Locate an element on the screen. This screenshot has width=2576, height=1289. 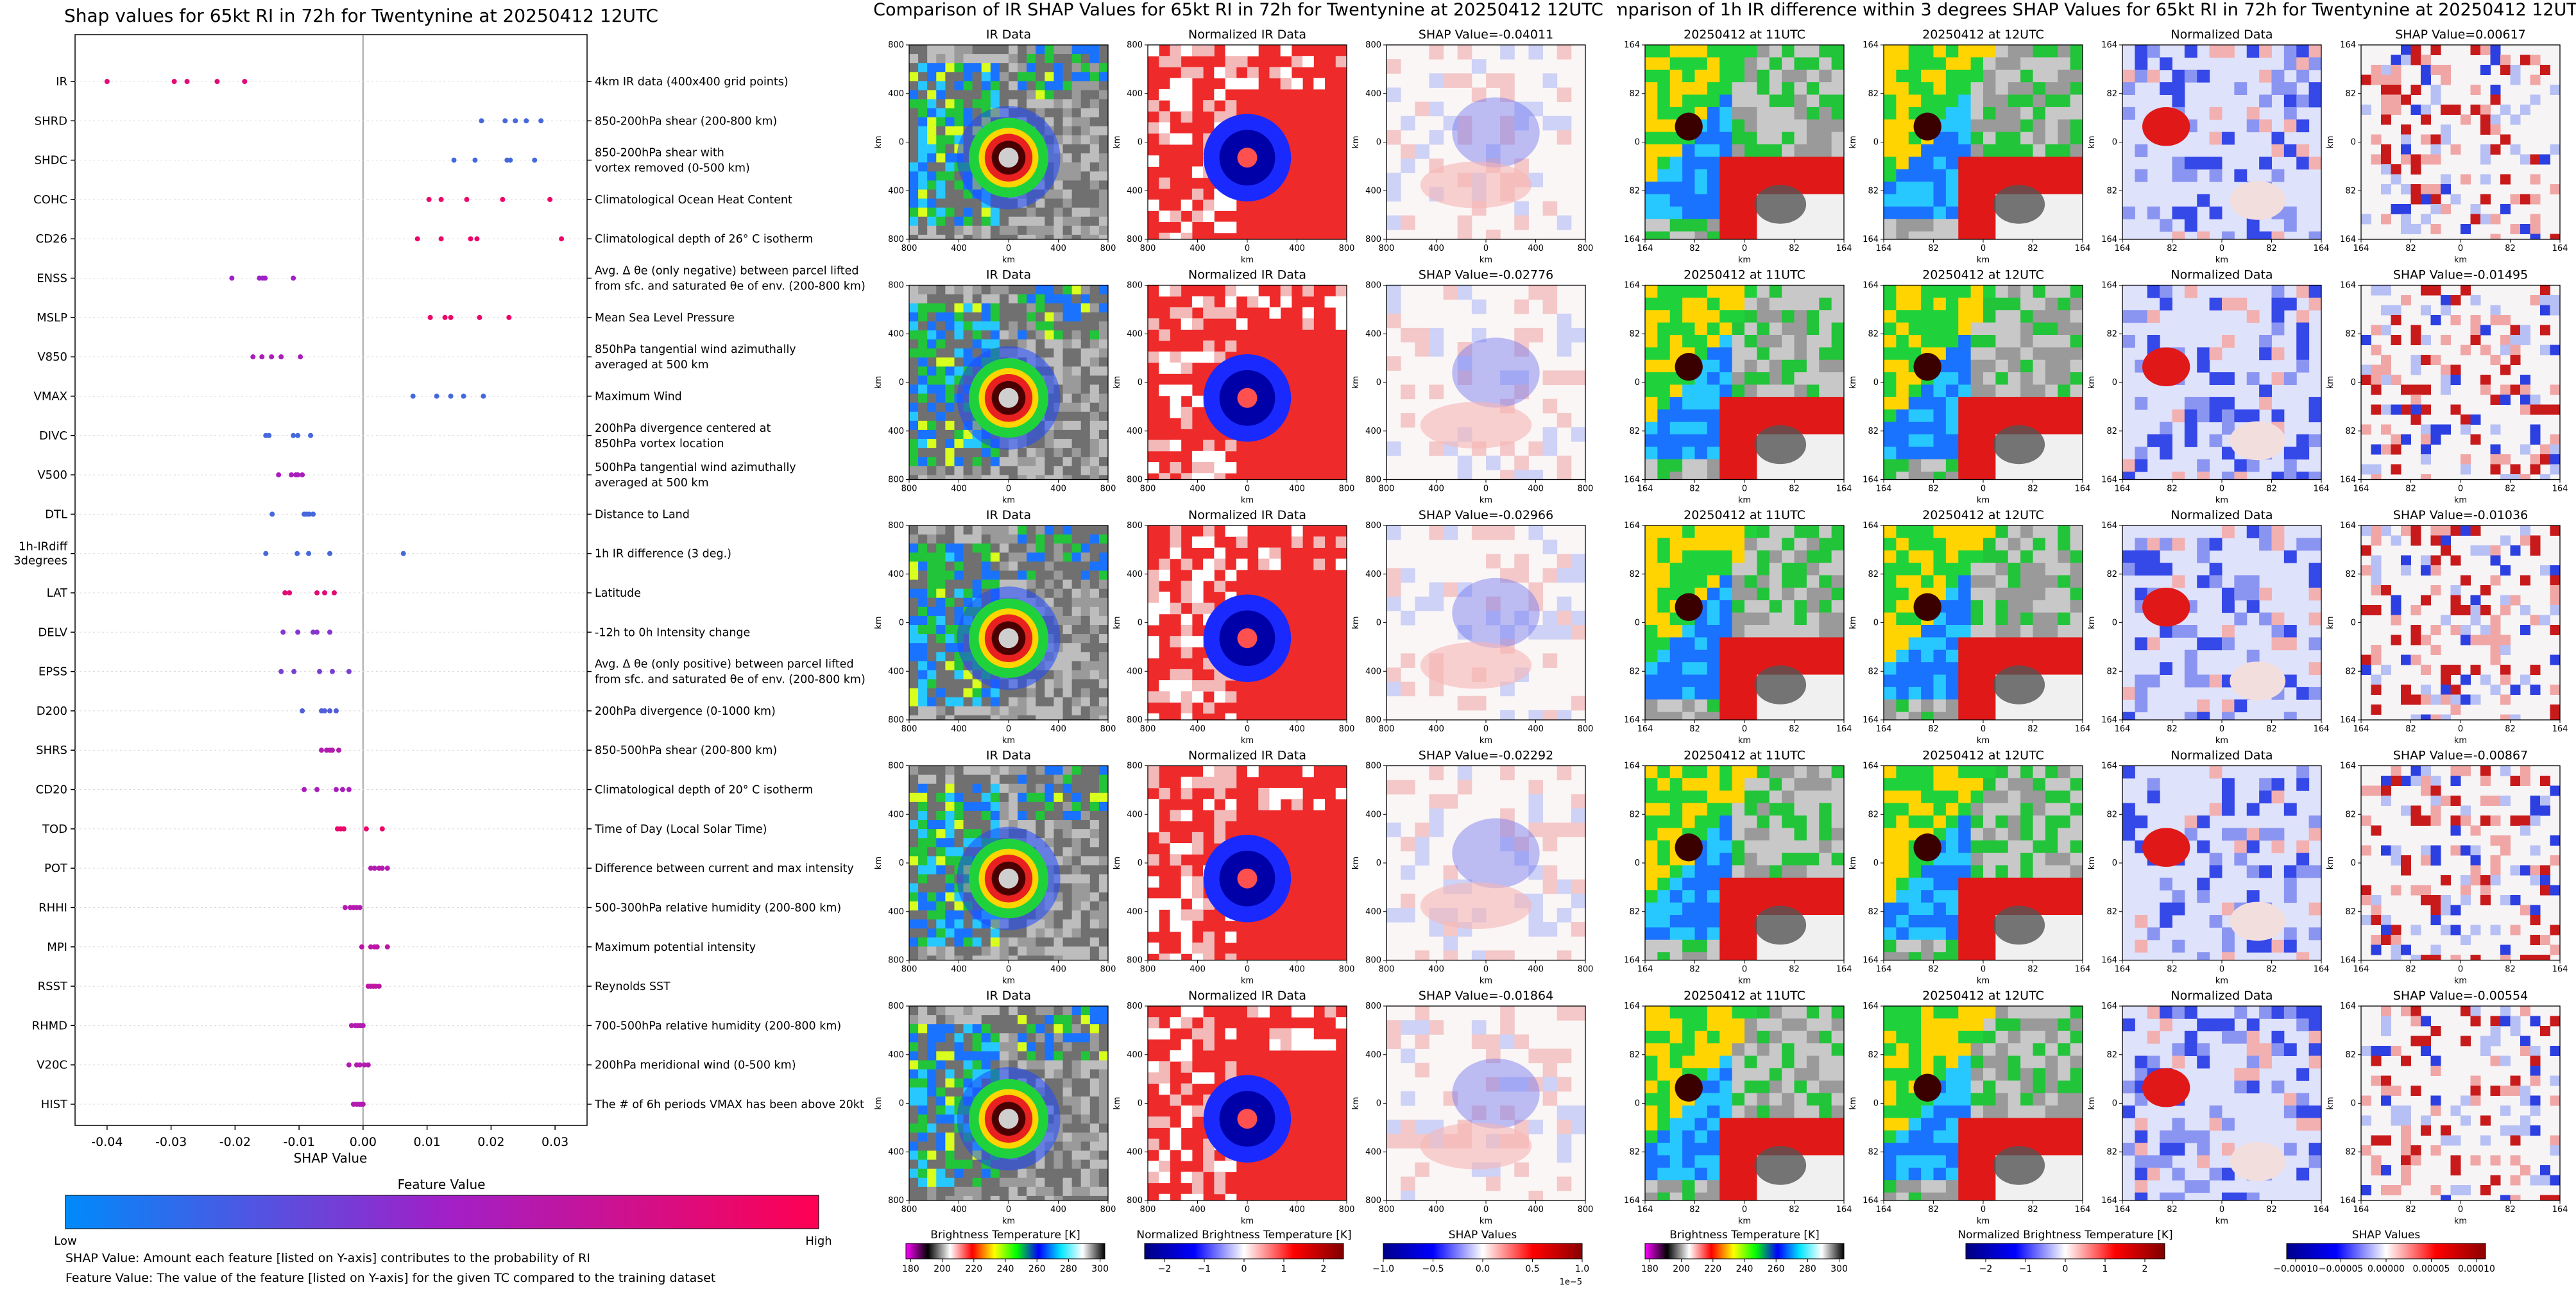
feature-description-label: vortex removed (0-500 km) is located at coordinates (673, 168).